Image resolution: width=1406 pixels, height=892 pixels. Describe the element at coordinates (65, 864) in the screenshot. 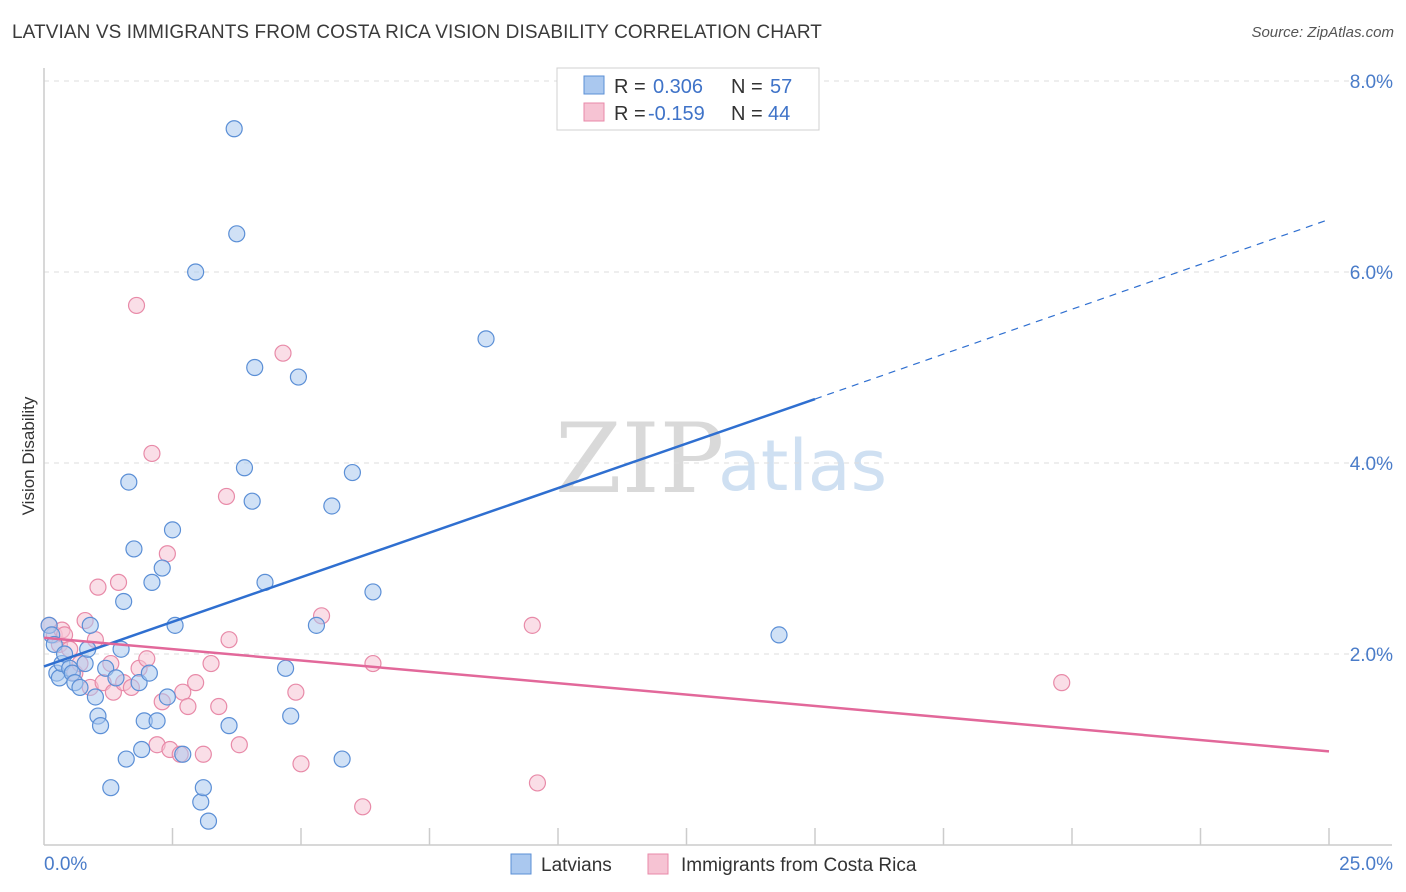

I see `x-tick-label-min: 0.0%` at that location.